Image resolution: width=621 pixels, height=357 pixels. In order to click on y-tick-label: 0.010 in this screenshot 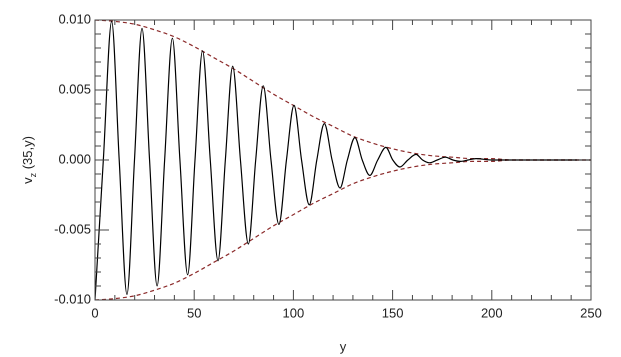, I will do `click(74, 19)`.